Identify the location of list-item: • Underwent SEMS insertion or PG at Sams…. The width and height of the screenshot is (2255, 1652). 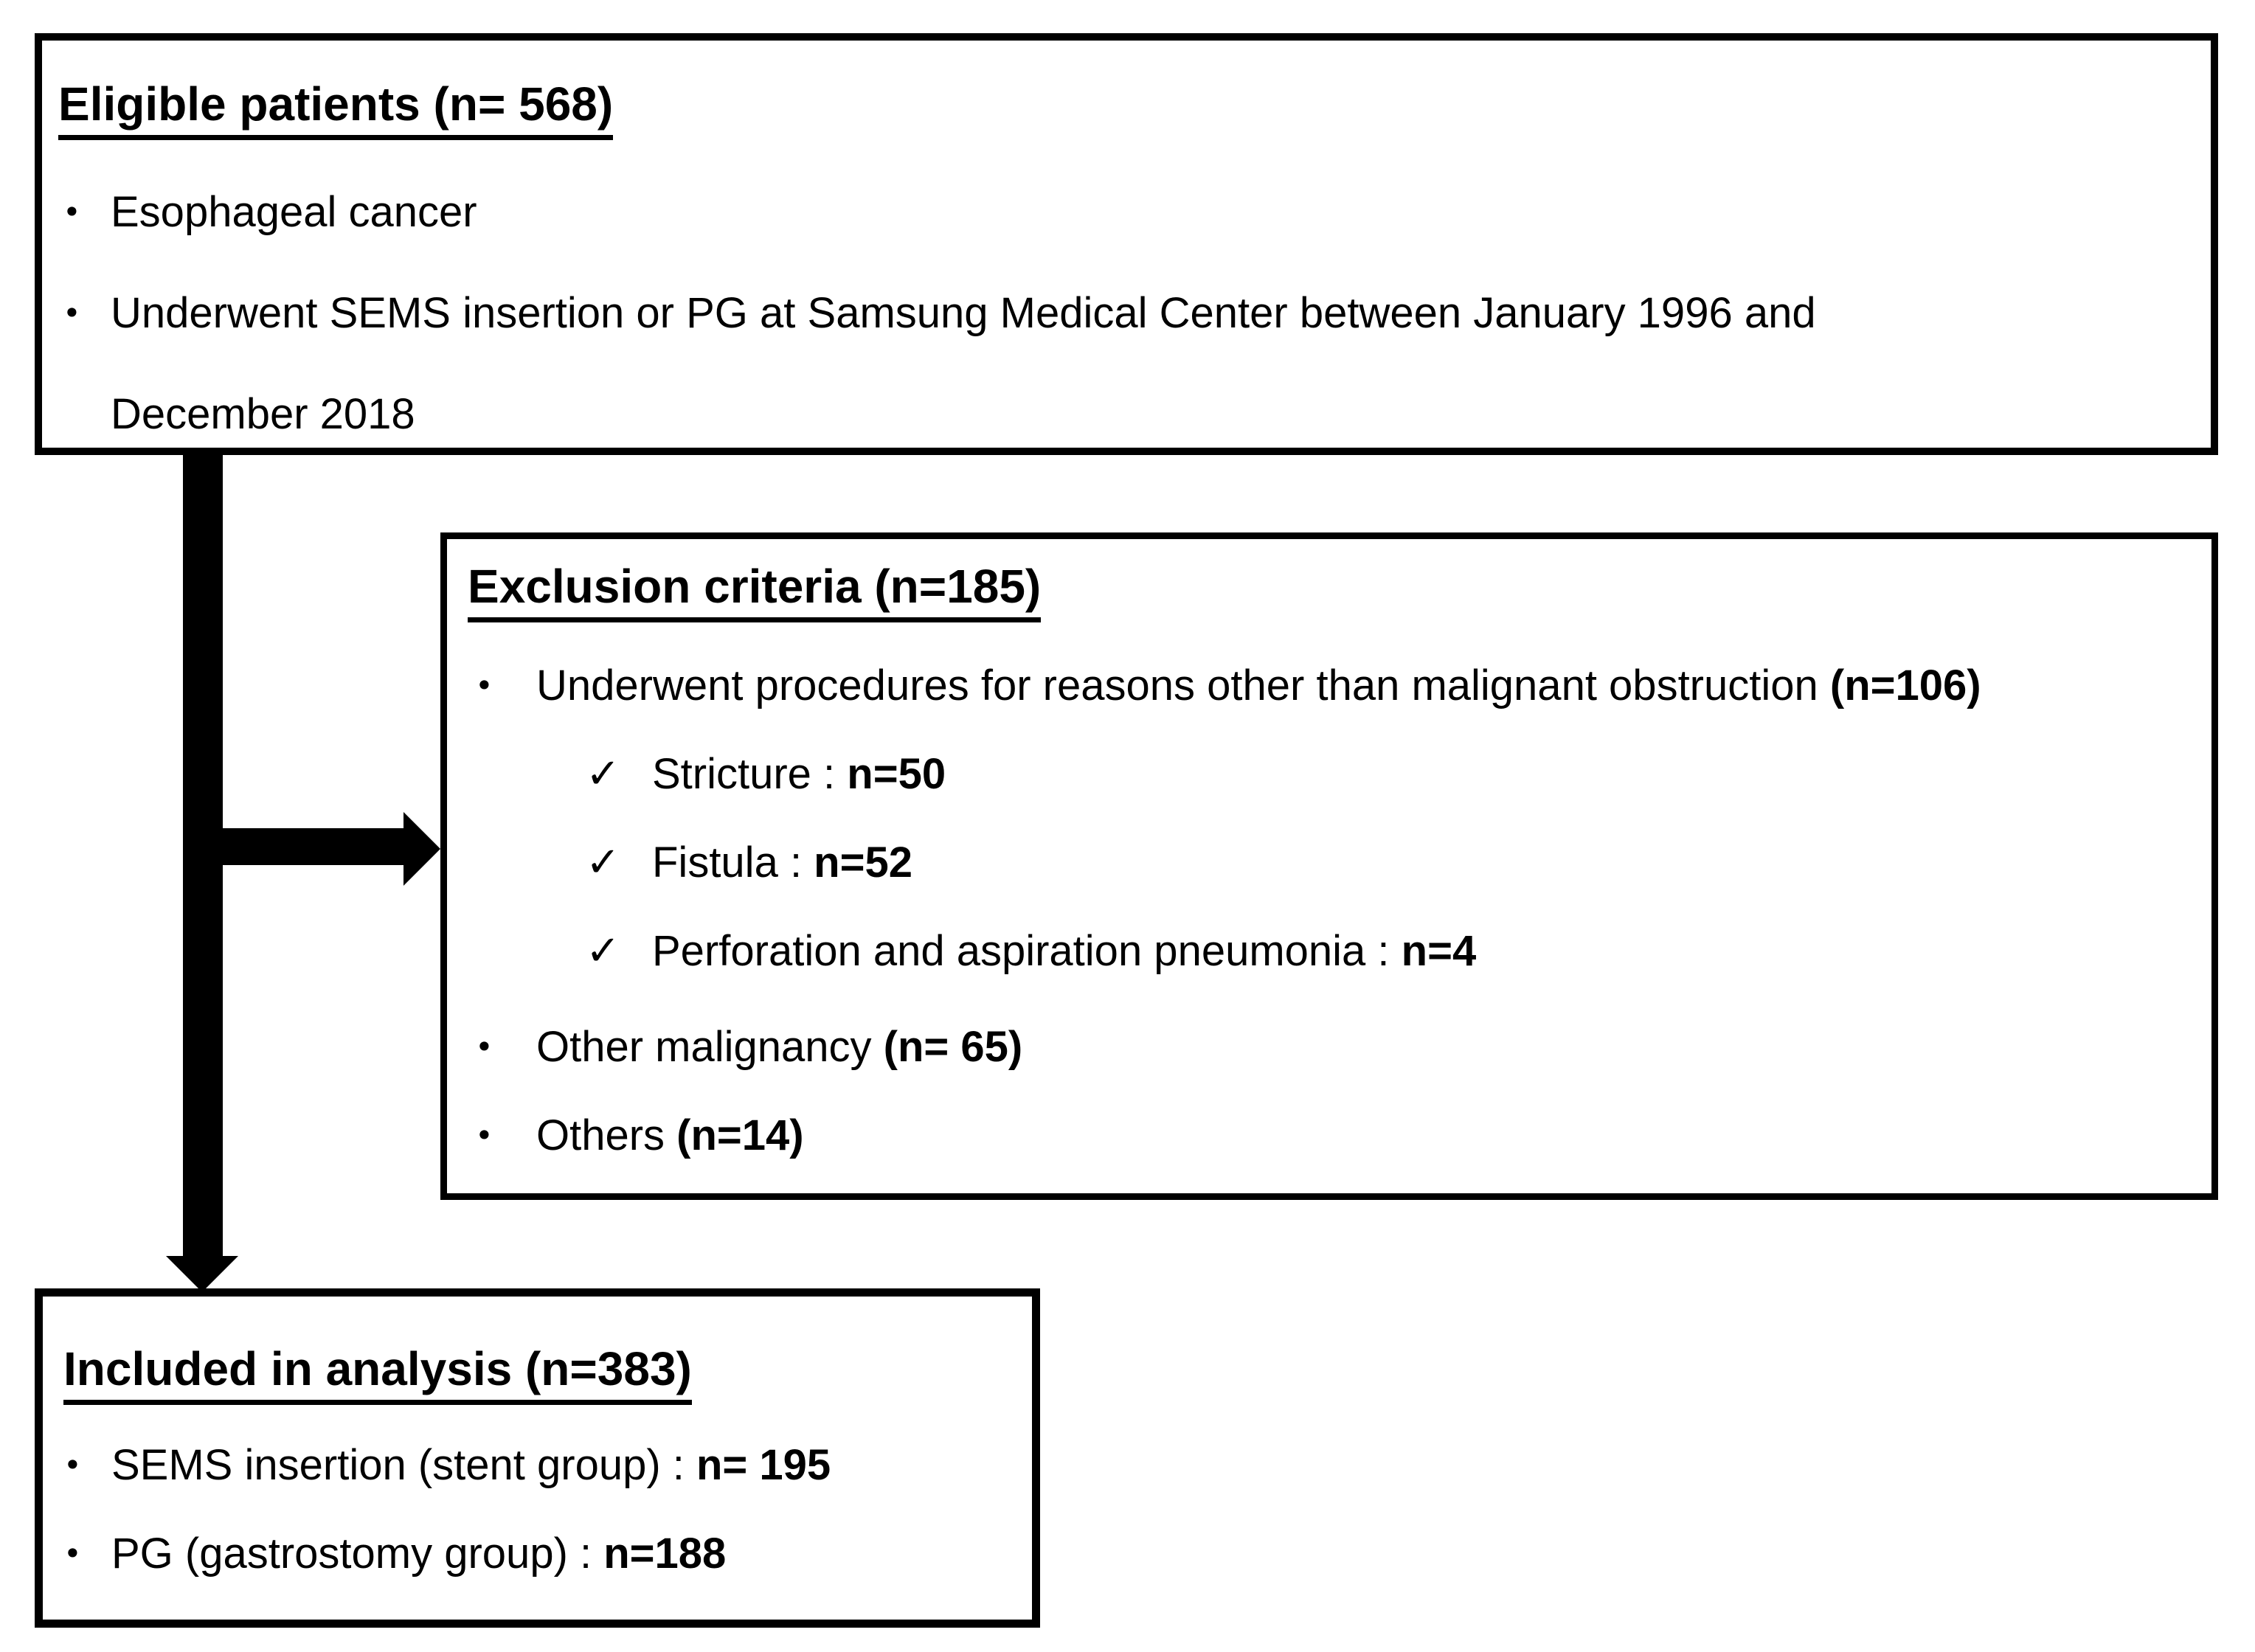
(1127, 313).